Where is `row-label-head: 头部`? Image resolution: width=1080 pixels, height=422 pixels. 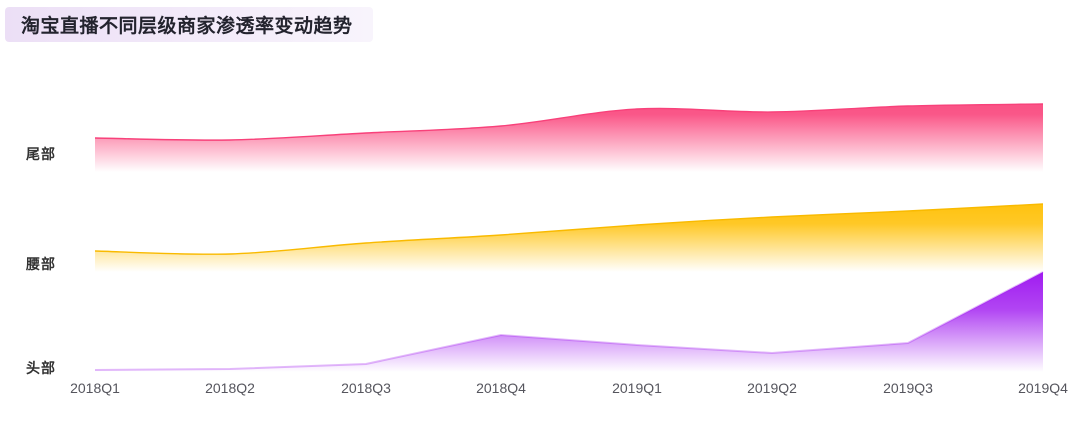 row-label-head: 头部 is located at coordinates (41, 368).